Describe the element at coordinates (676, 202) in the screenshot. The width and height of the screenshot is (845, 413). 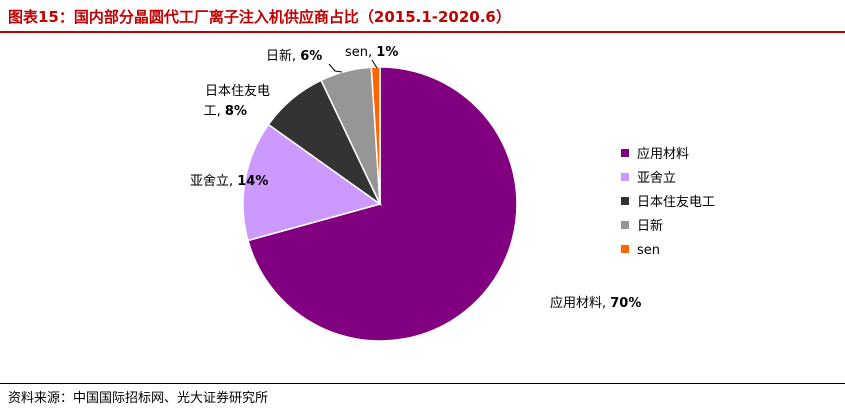
I see `legend-sumitomo-label: 日本住友电工` at that location.